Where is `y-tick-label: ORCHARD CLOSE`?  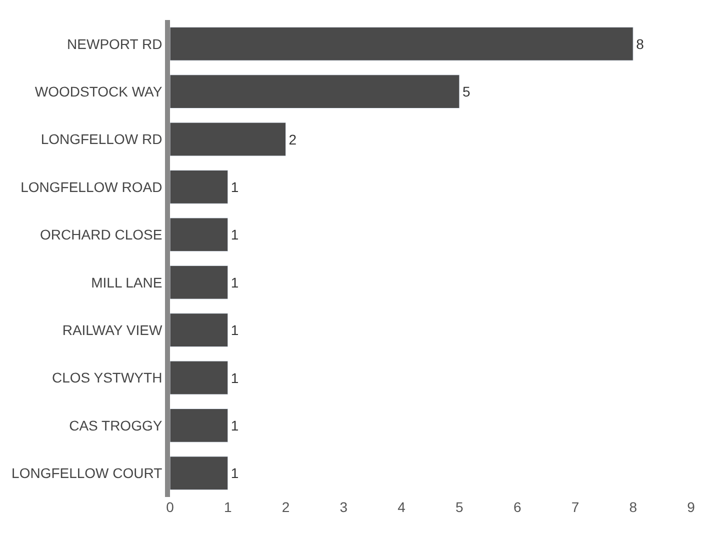 y-tick-label: ORCHARD CLOSE is located at coordinates (101, 234).